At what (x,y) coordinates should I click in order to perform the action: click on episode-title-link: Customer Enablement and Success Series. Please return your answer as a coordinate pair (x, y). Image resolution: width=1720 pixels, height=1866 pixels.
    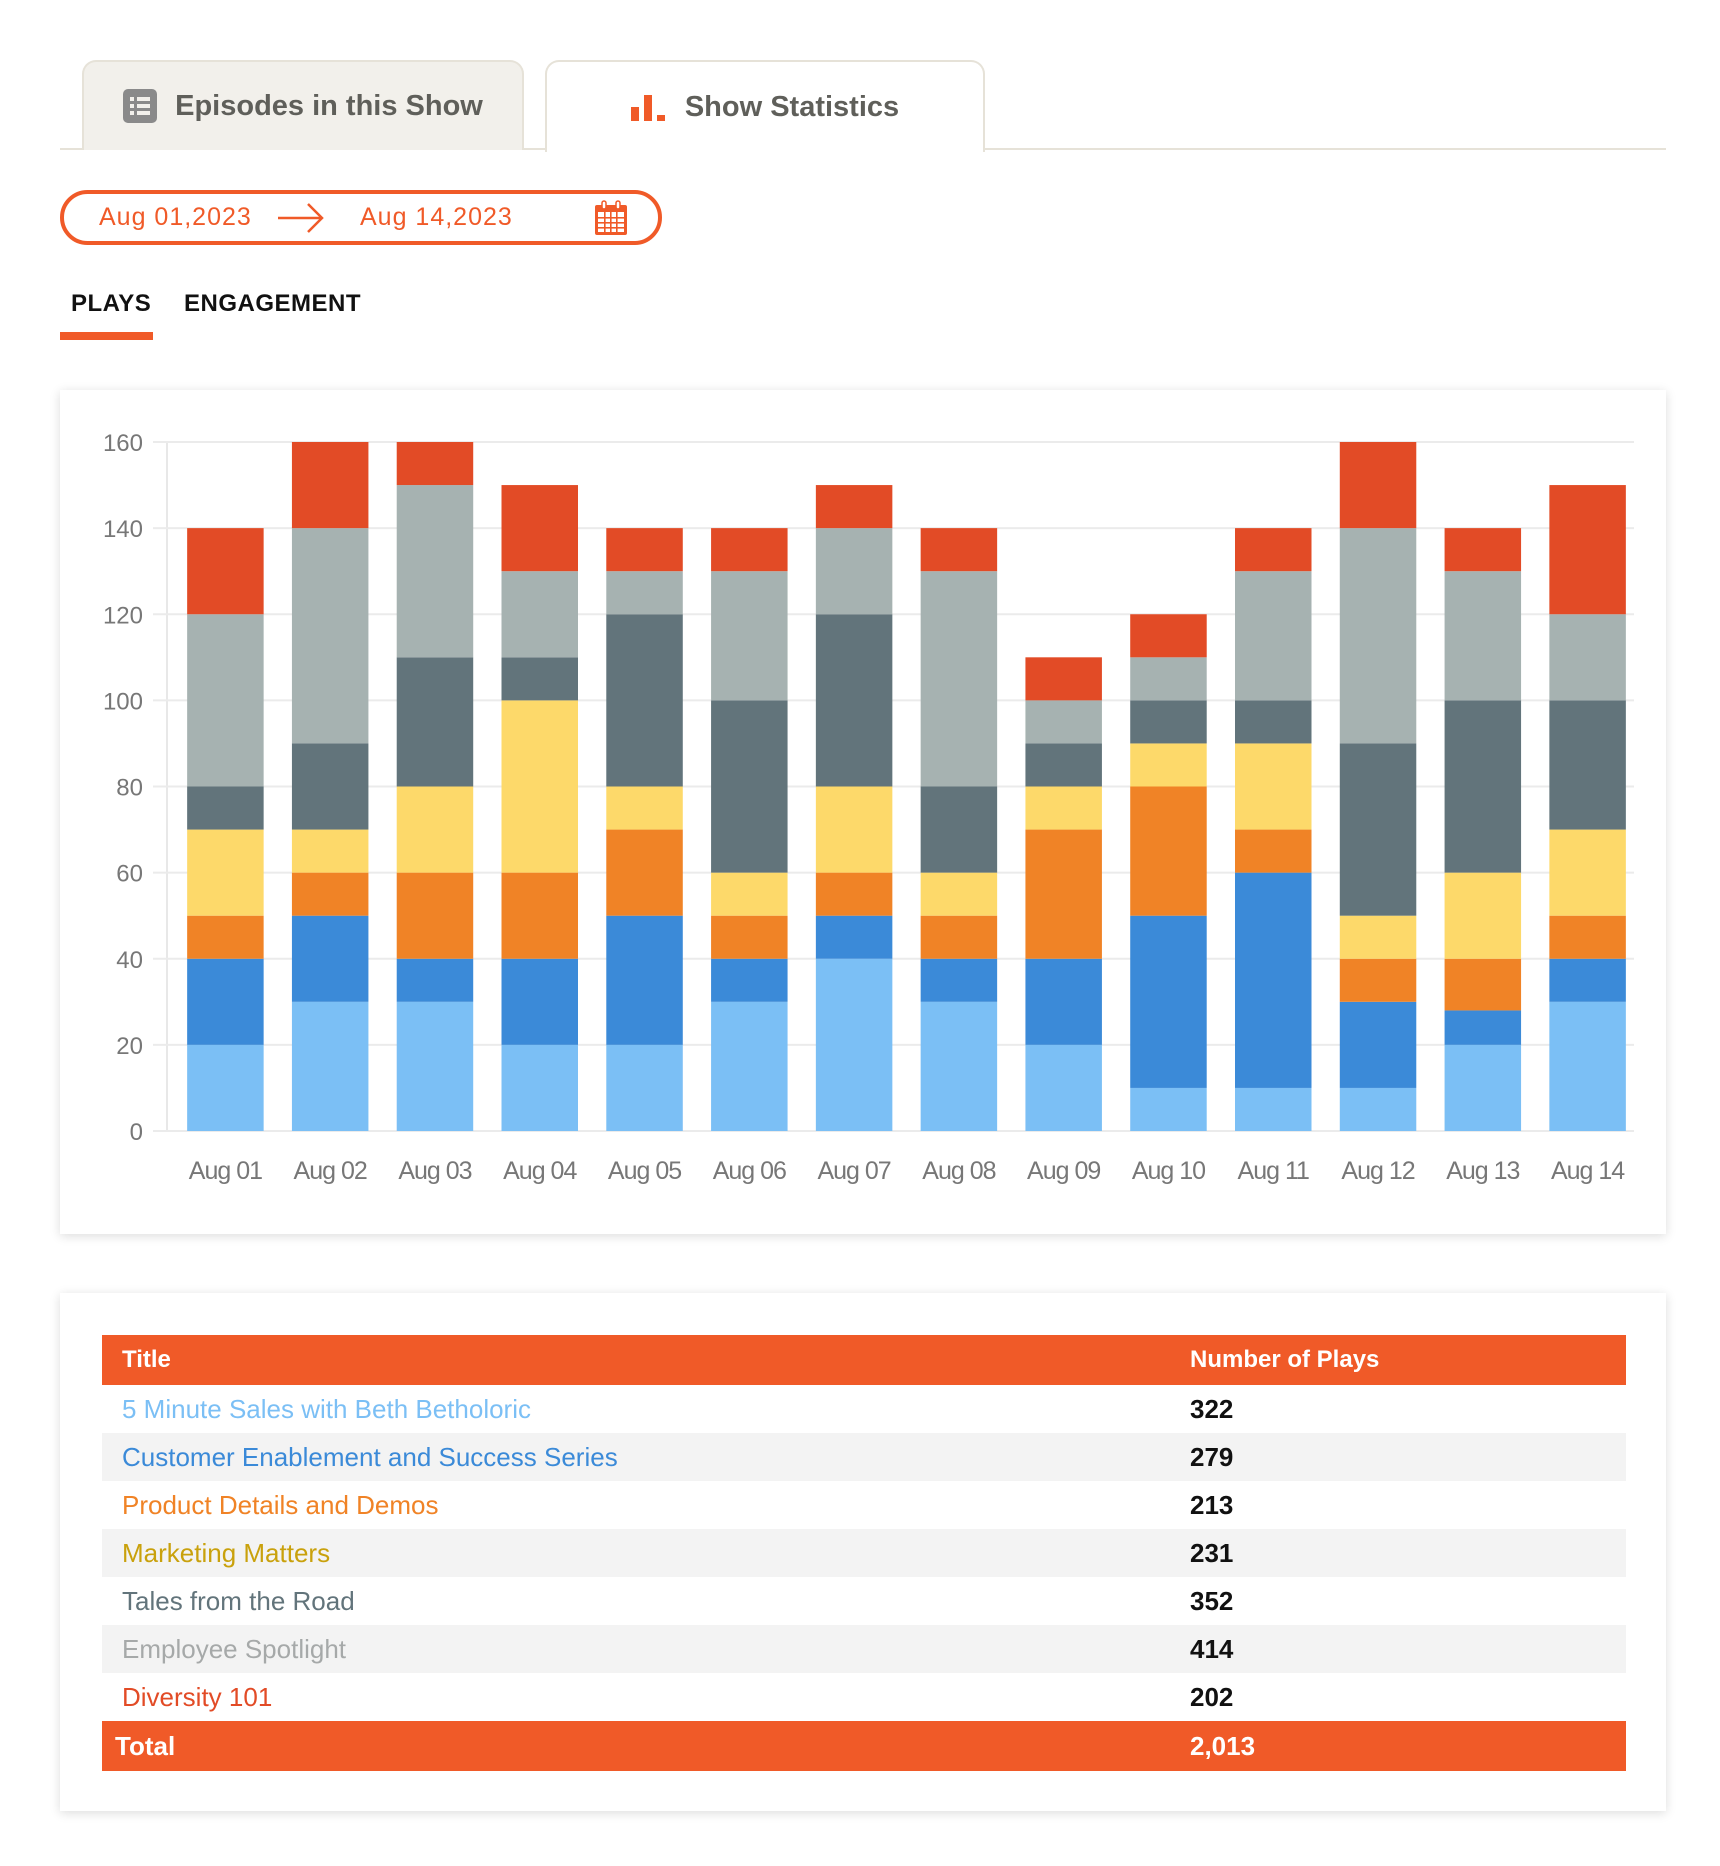
    Looking at the image, I should click on (370, 1456).